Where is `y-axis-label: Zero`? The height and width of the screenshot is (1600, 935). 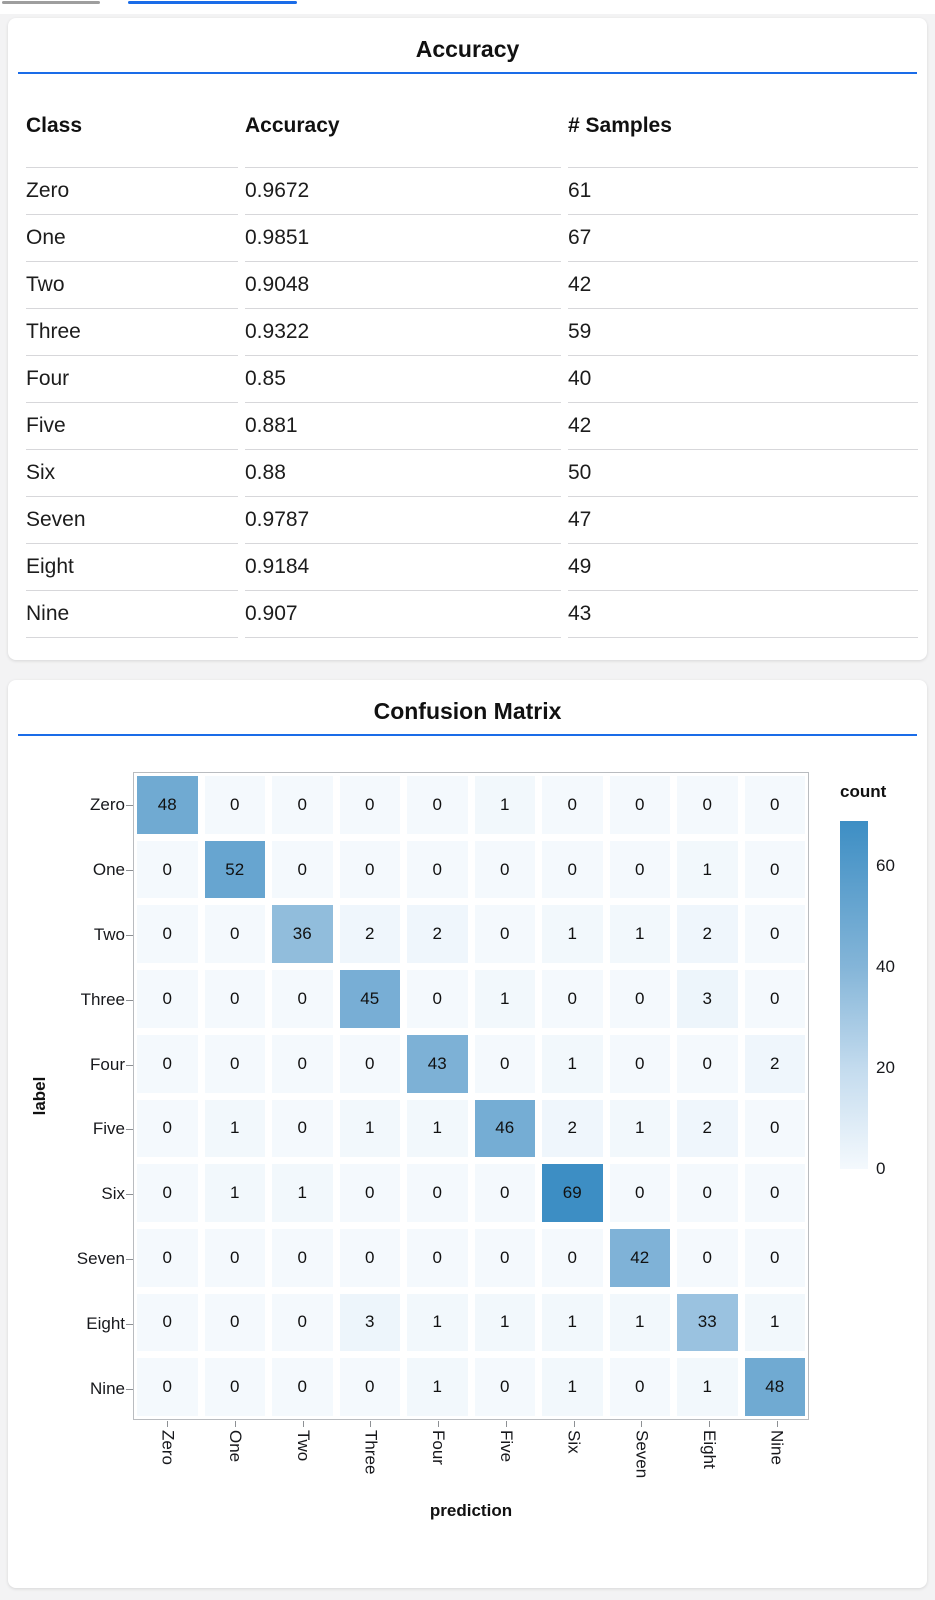 y-axis-label: Zero is located at coordinates (107, 804).